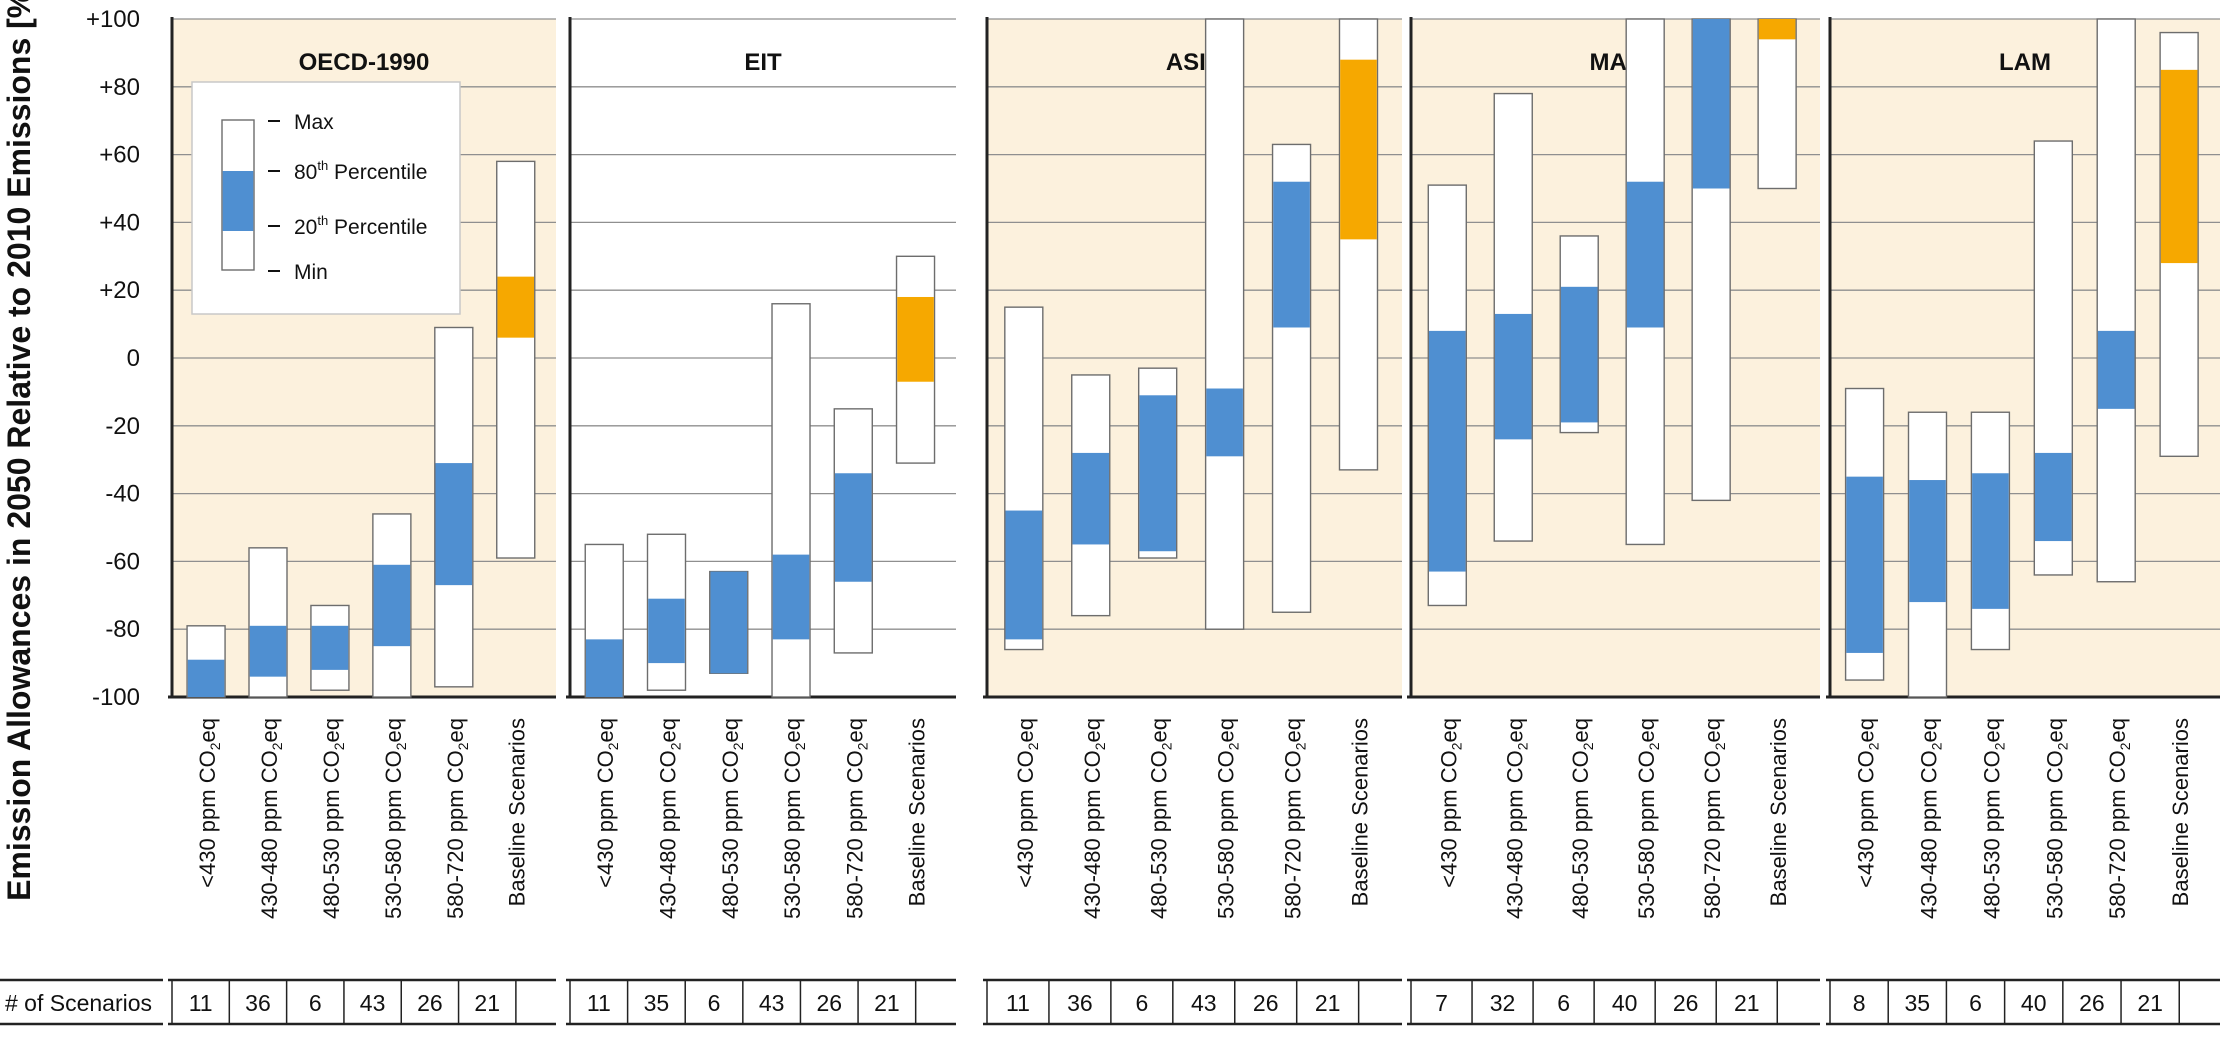 This screenshot has height=1044, width=2230. I want to click on scenario-count: 7, so click(1441, 1003).